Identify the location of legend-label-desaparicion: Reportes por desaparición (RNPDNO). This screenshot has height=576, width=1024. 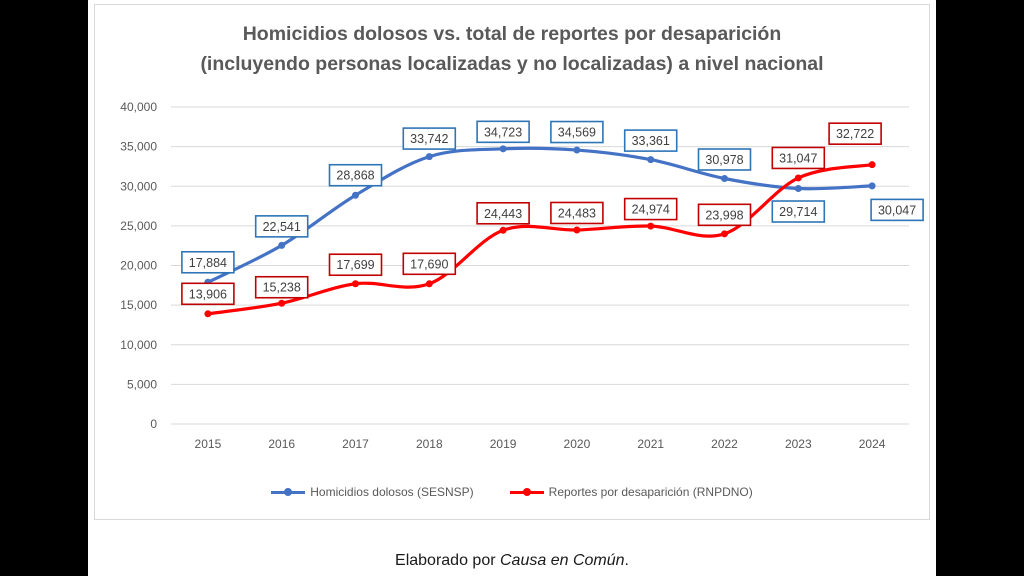
(650, 492).